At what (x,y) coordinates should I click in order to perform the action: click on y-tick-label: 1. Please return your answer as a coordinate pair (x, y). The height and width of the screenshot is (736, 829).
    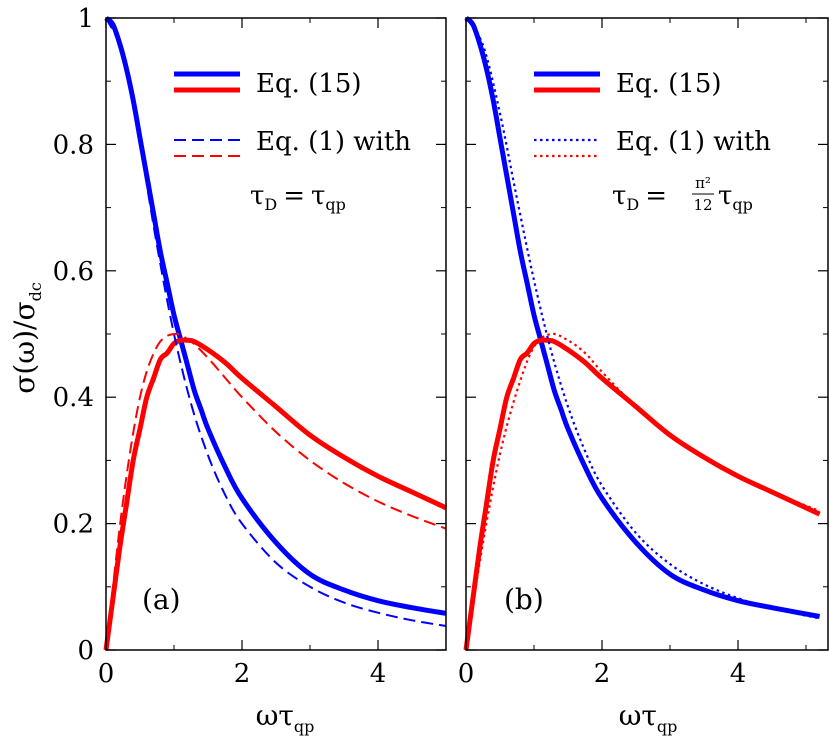
    Looking at the image, I should click on (85, 19).